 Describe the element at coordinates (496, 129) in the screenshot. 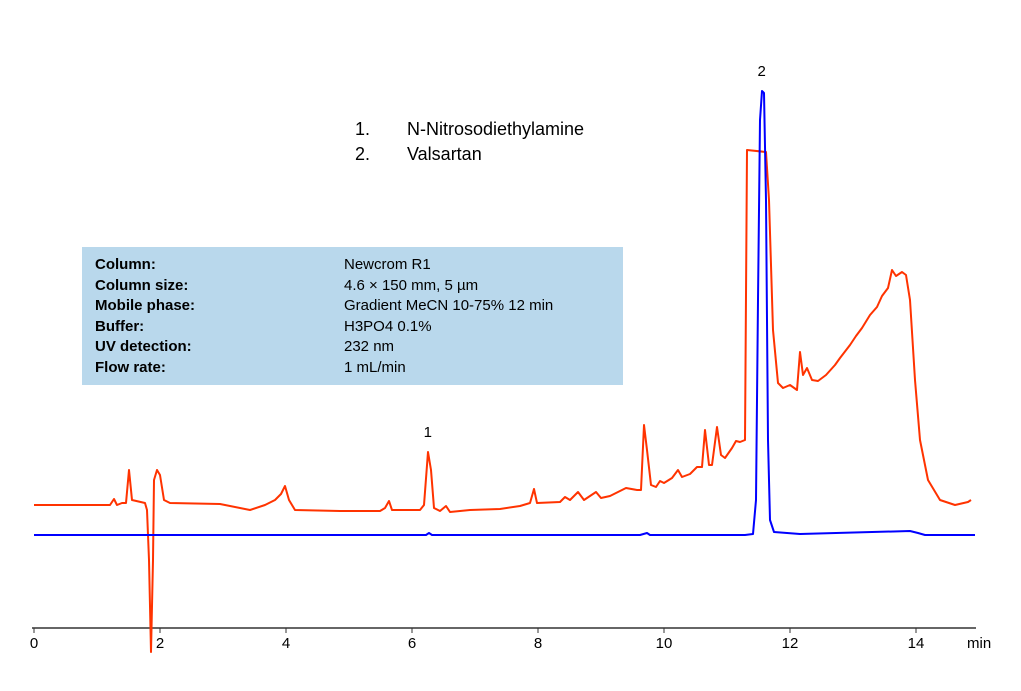

I see `legend-name: N-Nitrosodiethylamine` at that location.